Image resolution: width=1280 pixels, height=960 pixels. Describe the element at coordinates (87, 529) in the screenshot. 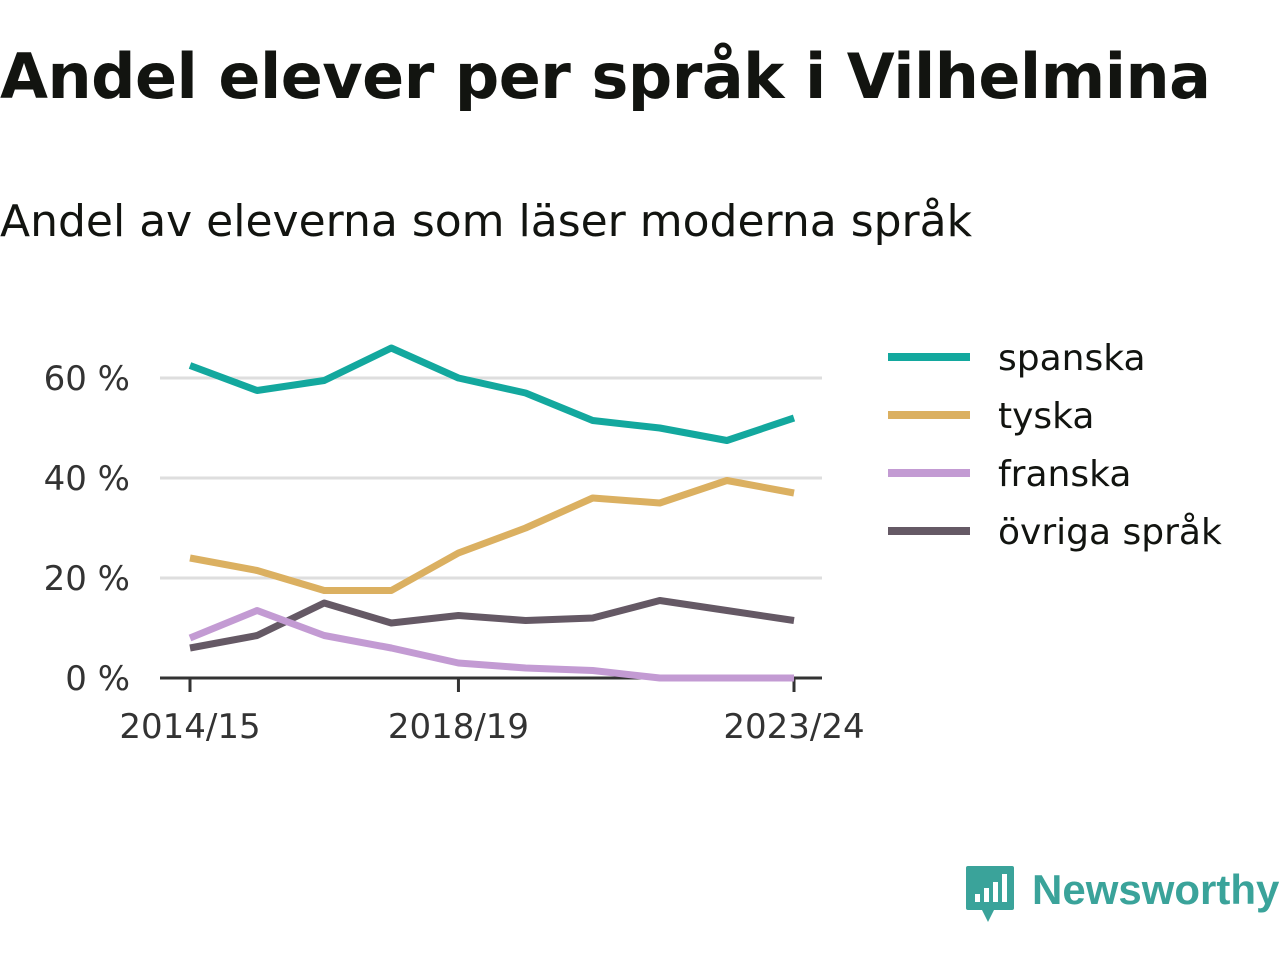

I see `y-axis-ticks: 0 % 20 % 40 % 60 %` at that location.